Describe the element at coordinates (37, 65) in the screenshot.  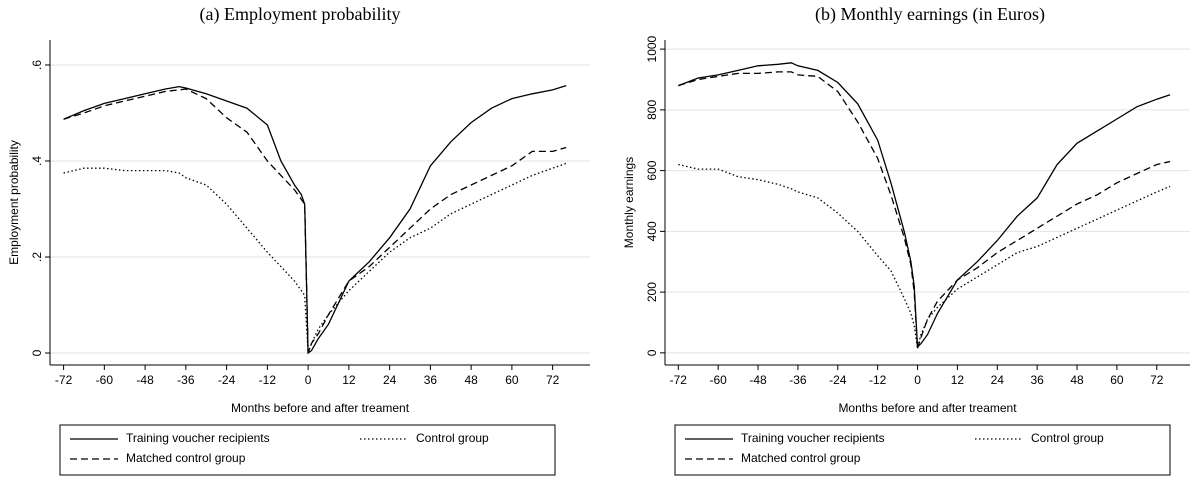
I see `y-tick-label: .6` at that location.